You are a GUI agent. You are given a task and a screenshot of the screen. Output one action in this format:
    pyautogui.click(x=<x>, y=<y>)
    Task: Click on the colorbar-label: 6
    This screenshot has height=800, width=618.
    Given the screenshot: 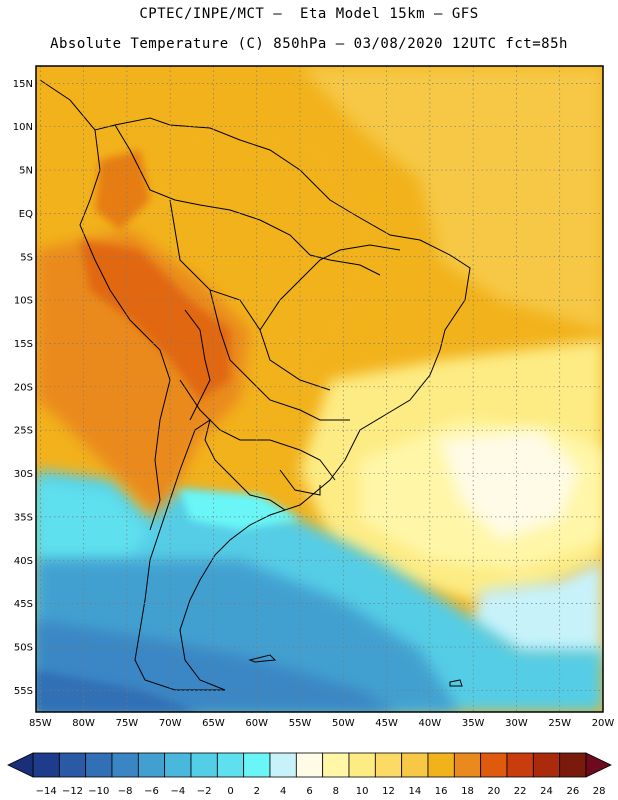 What is the action you would take?
    pyautogui.click(x=309, y=791)
    